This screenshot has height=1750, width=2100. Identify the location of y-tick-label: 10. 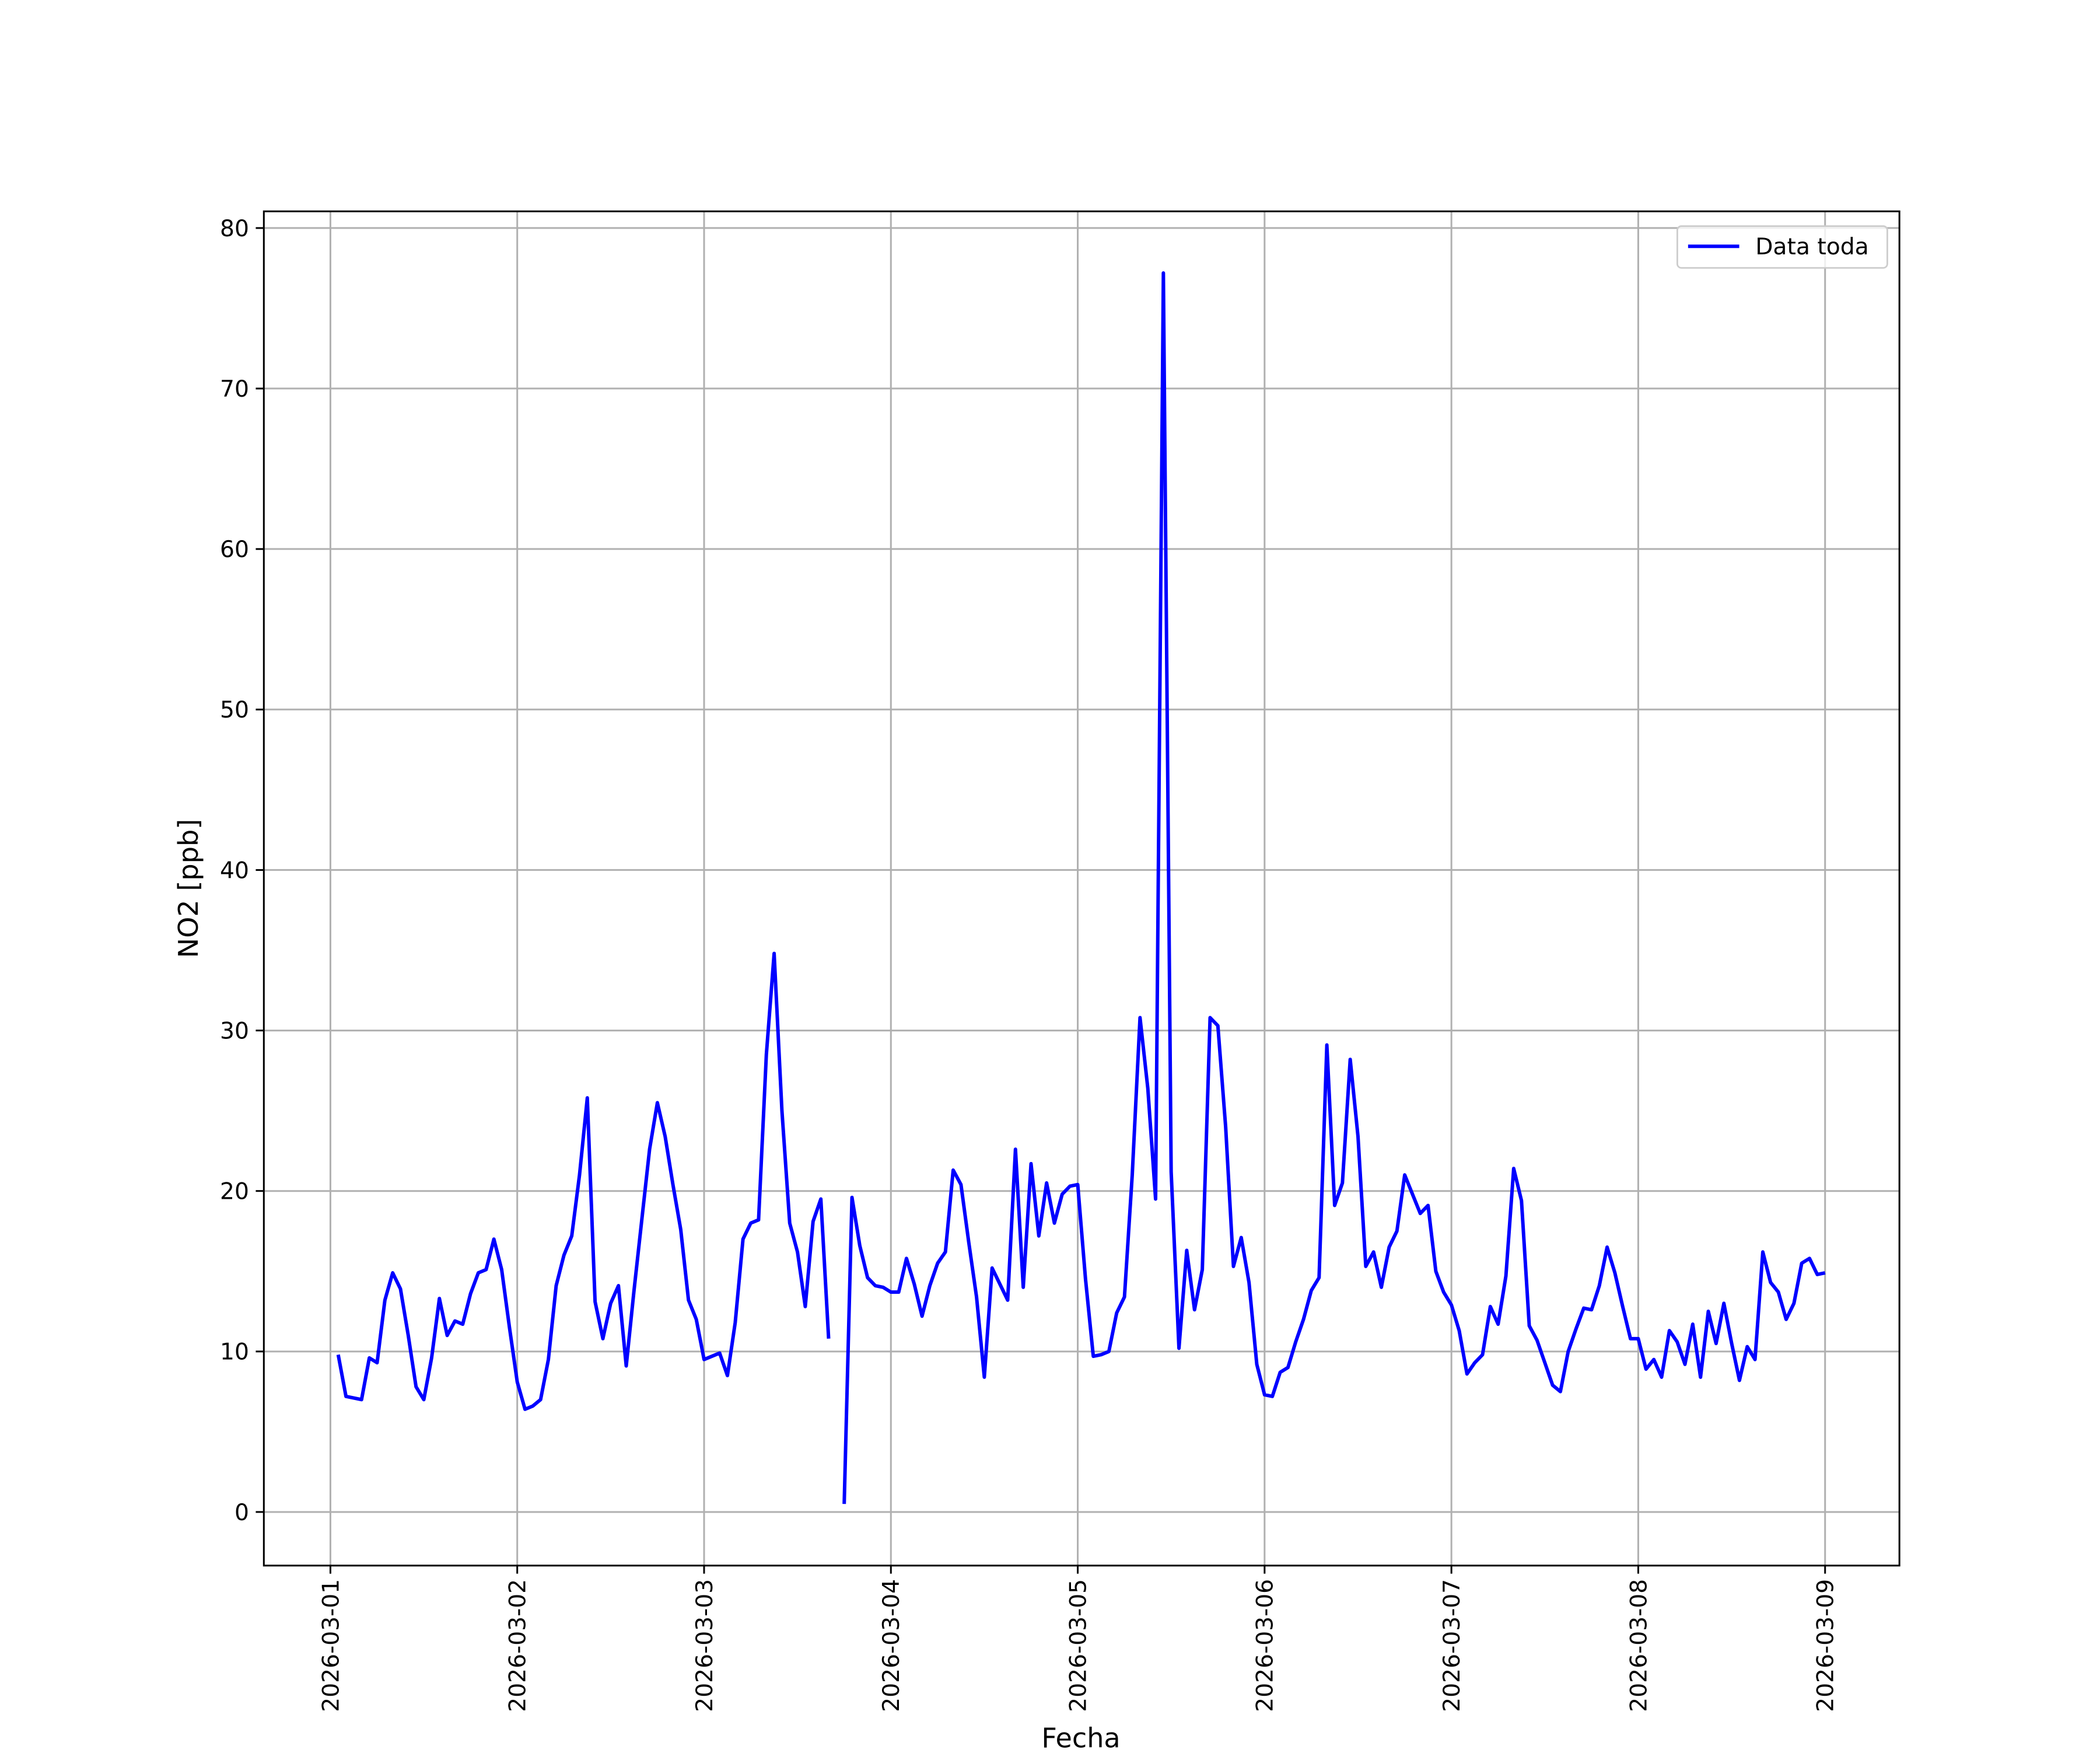
(235, 1352).